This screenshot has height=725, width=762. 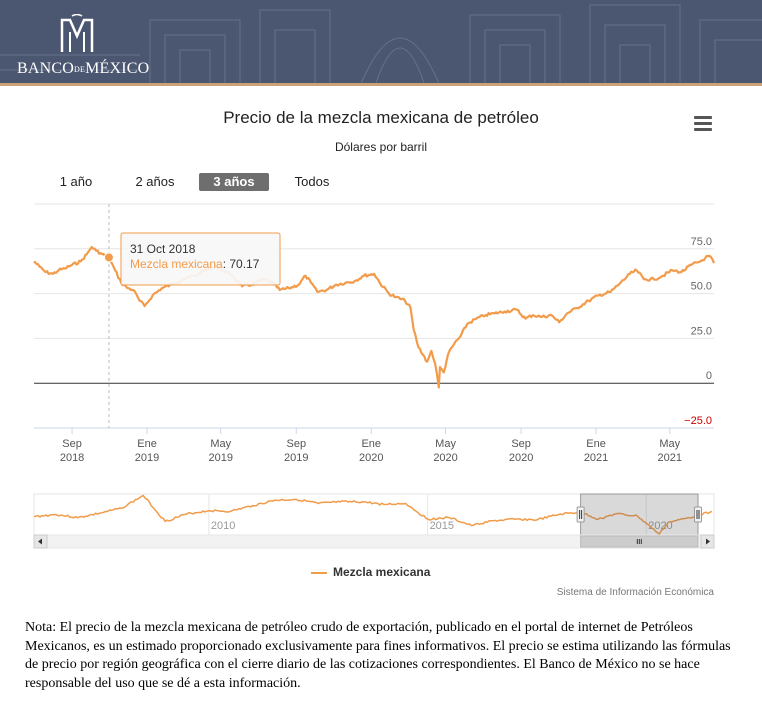 I want to click on range-button-all: Todos, so click(x=312, y=181).